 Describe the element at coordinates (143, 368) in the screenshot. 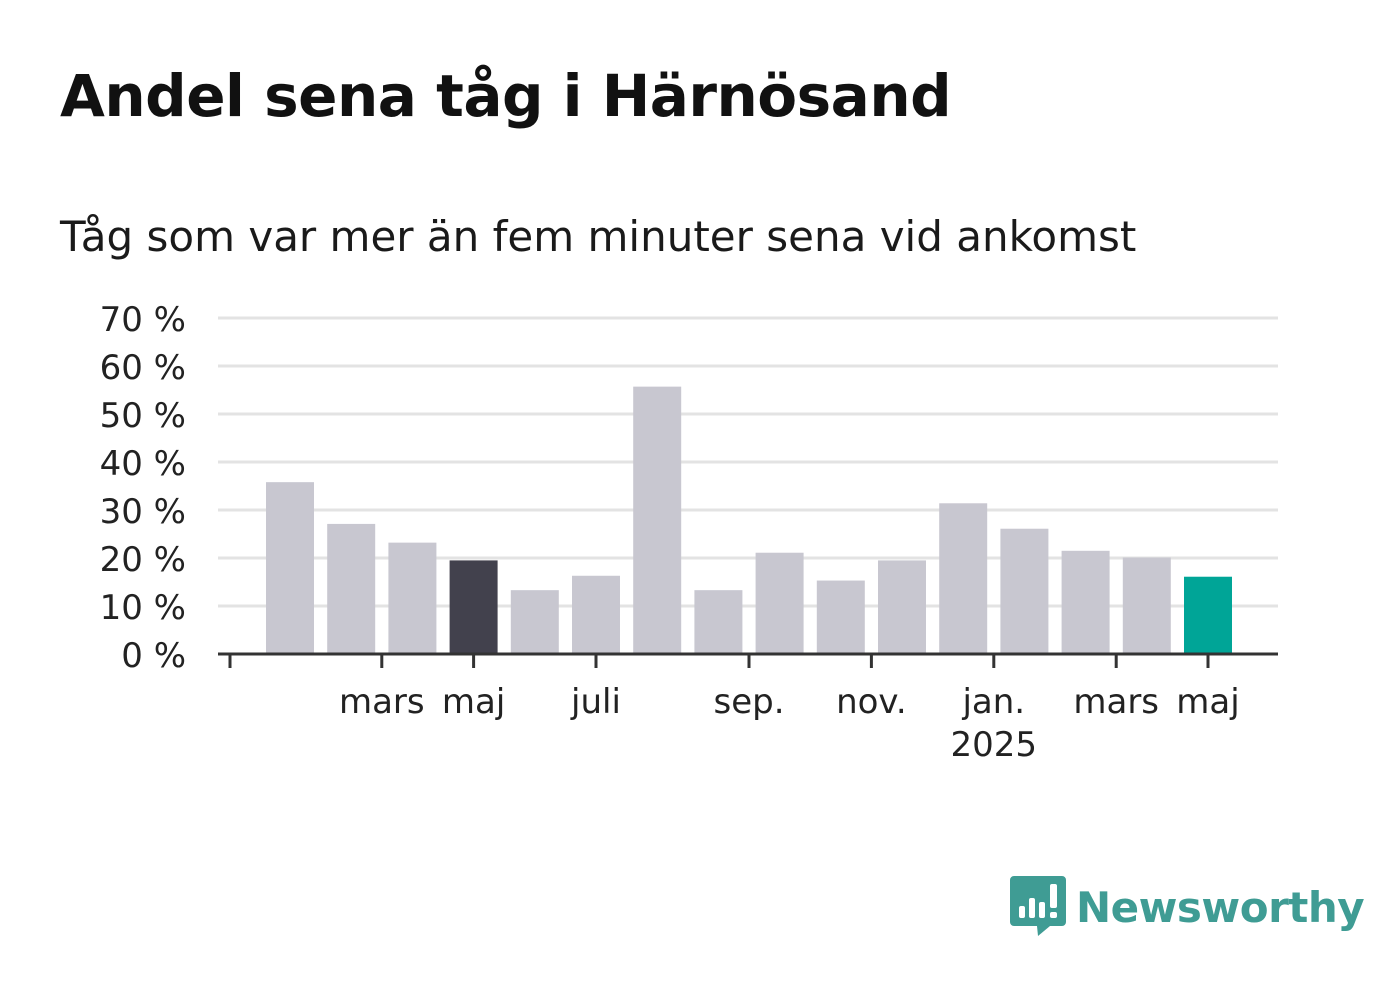

I see `y-tick-label: 60 %` at that location.